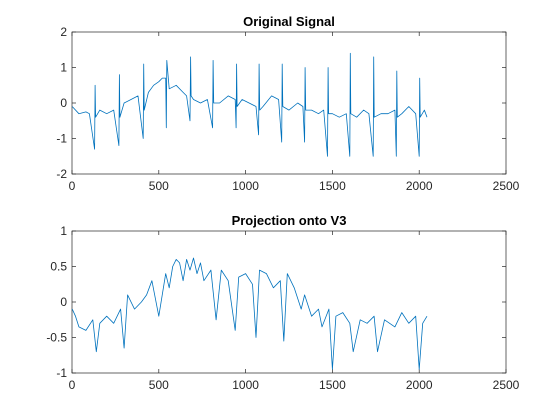 The height and width of the screenshot is (420, 560). Describe the element at coordinates (289, 21) in the screenshot. I see `chart-title-top: Original Signal` at that location.